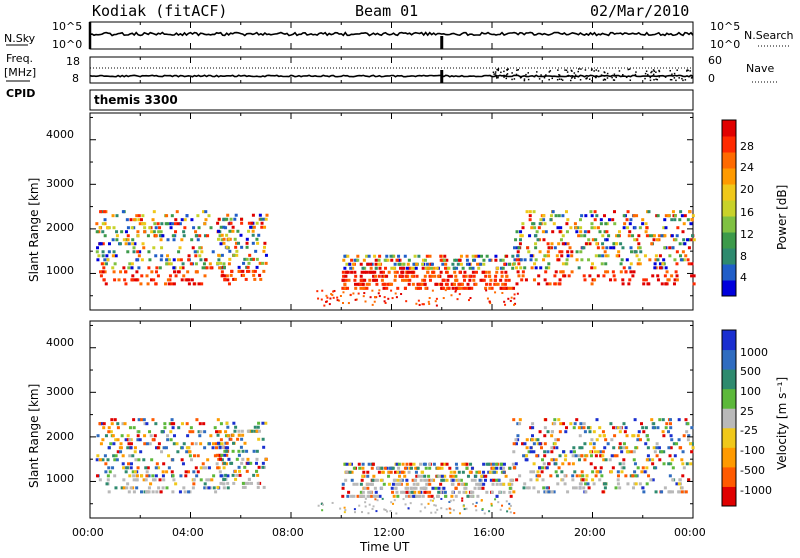 Image resolution: width=800 pixels, height=558 pixels. Describe the element at coordinates (729, 128) in the screenshot. I see `power-colorbar-band` at that location.